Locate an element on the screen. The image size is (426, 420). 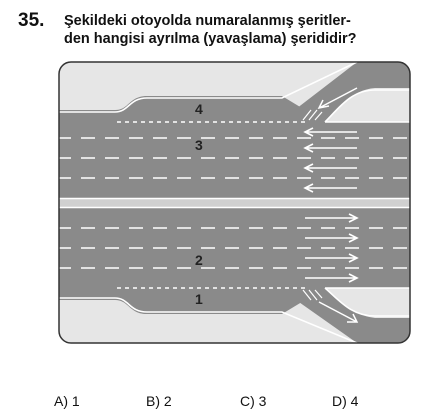
bottom-edge-line is located at coordinates (208, 320).